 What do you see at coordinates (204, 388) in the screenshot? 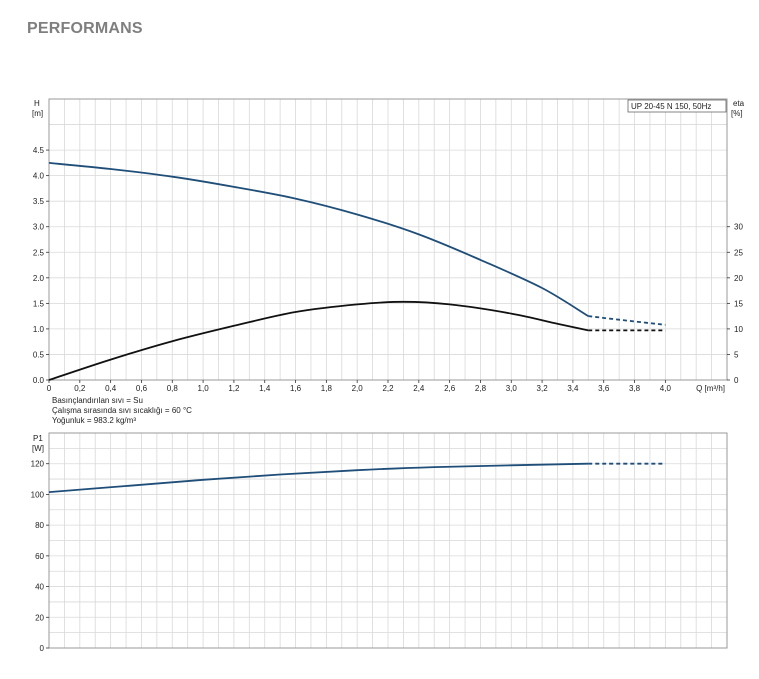
I see `x-tick-label: 1,0` at bounding box center [204, 388].